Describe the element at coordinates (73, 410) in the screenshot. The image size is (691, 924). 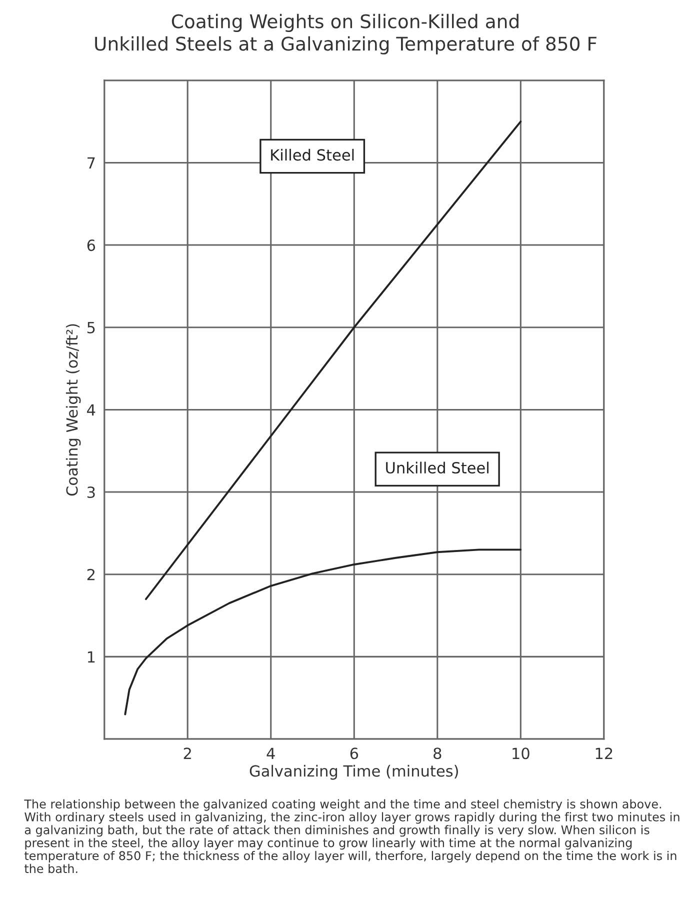
I see `y-axis-title: Coating Weight (oz/ft²)` at that location.